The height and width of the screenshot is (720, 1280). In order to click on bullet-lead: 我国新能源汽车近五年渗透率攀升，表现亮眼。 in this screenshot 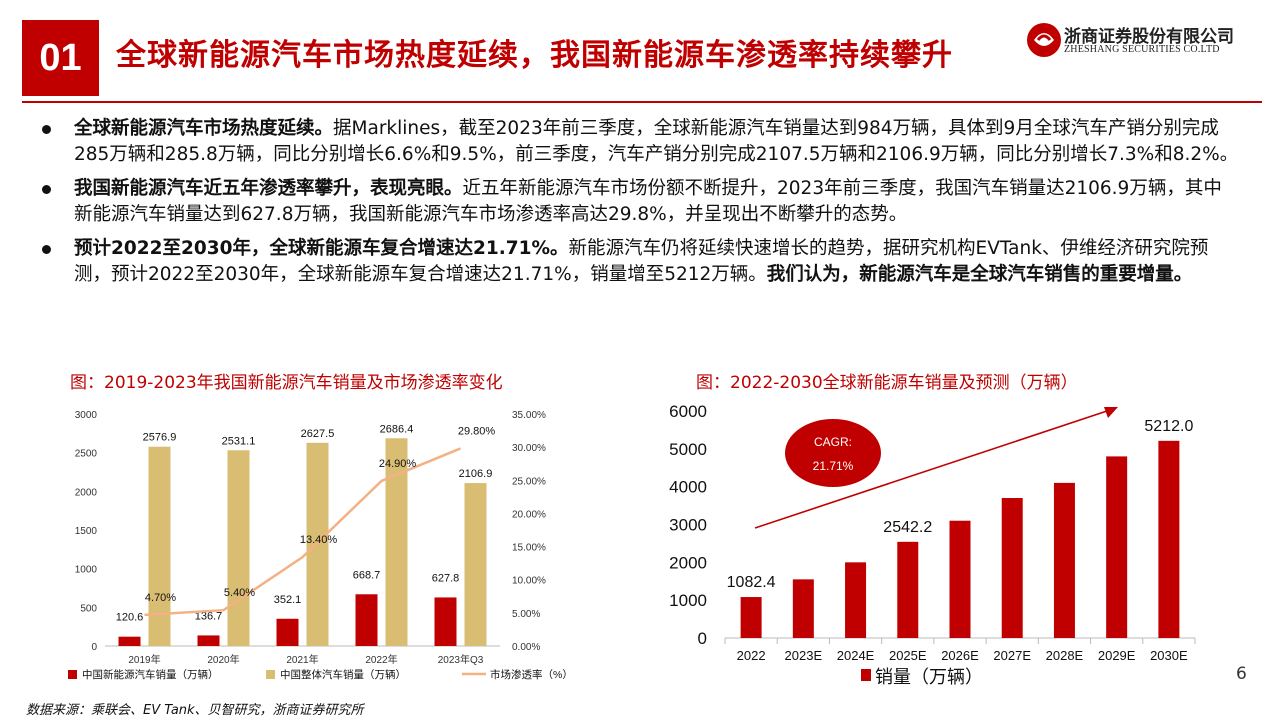, I will do `click(268, 188)`.